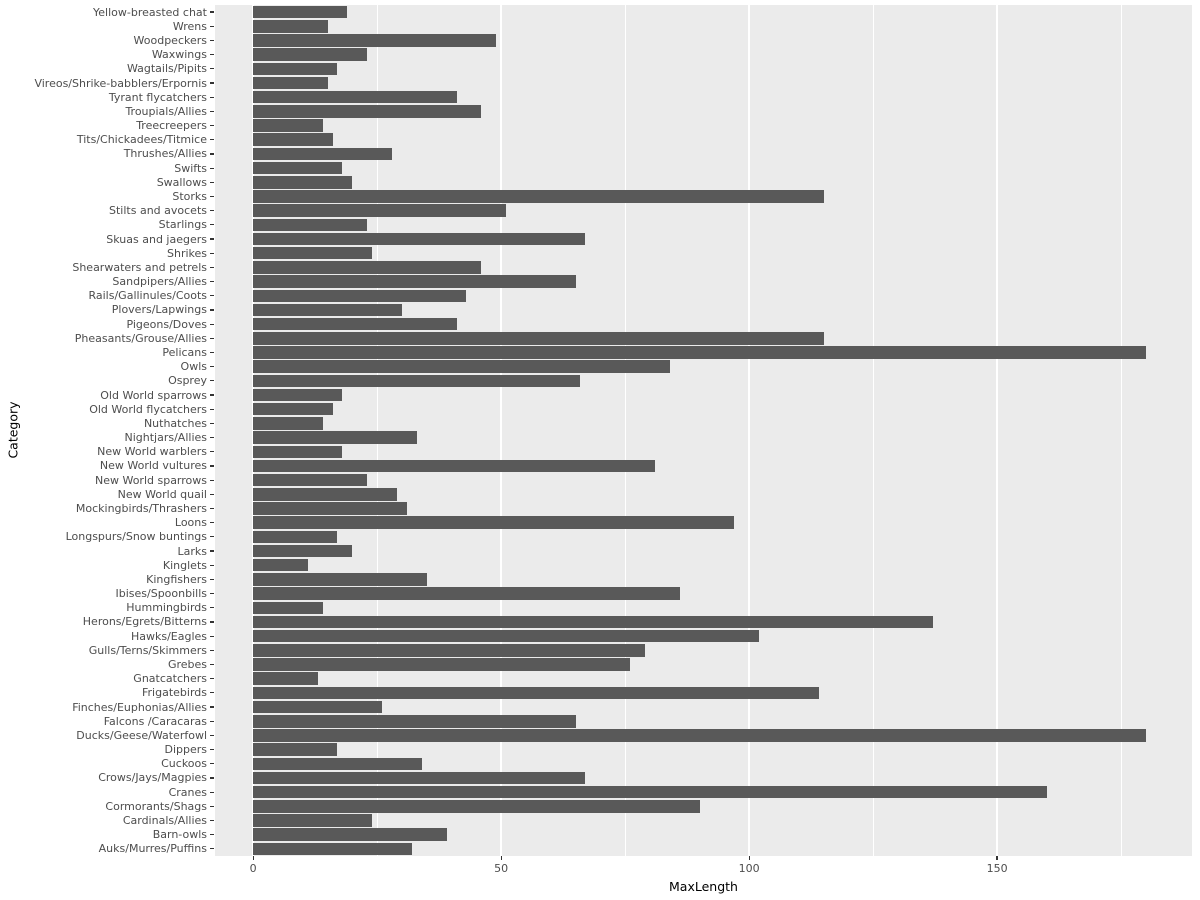  What do you see at coordinates (166, 111) in the screenshot?
I see `category-label: Troupials/Allies` at bounding box center [166, 111].